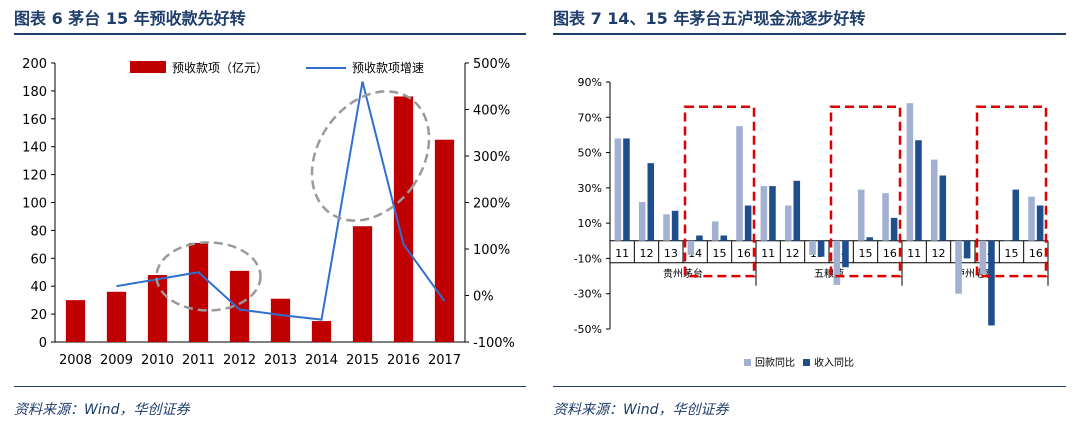 Image resolution: width=1080 pixels, height=431 pixels. Describe the element at coordinates (834, 362) in the screenshot. I see `legend-label: 收入同比` at that location.